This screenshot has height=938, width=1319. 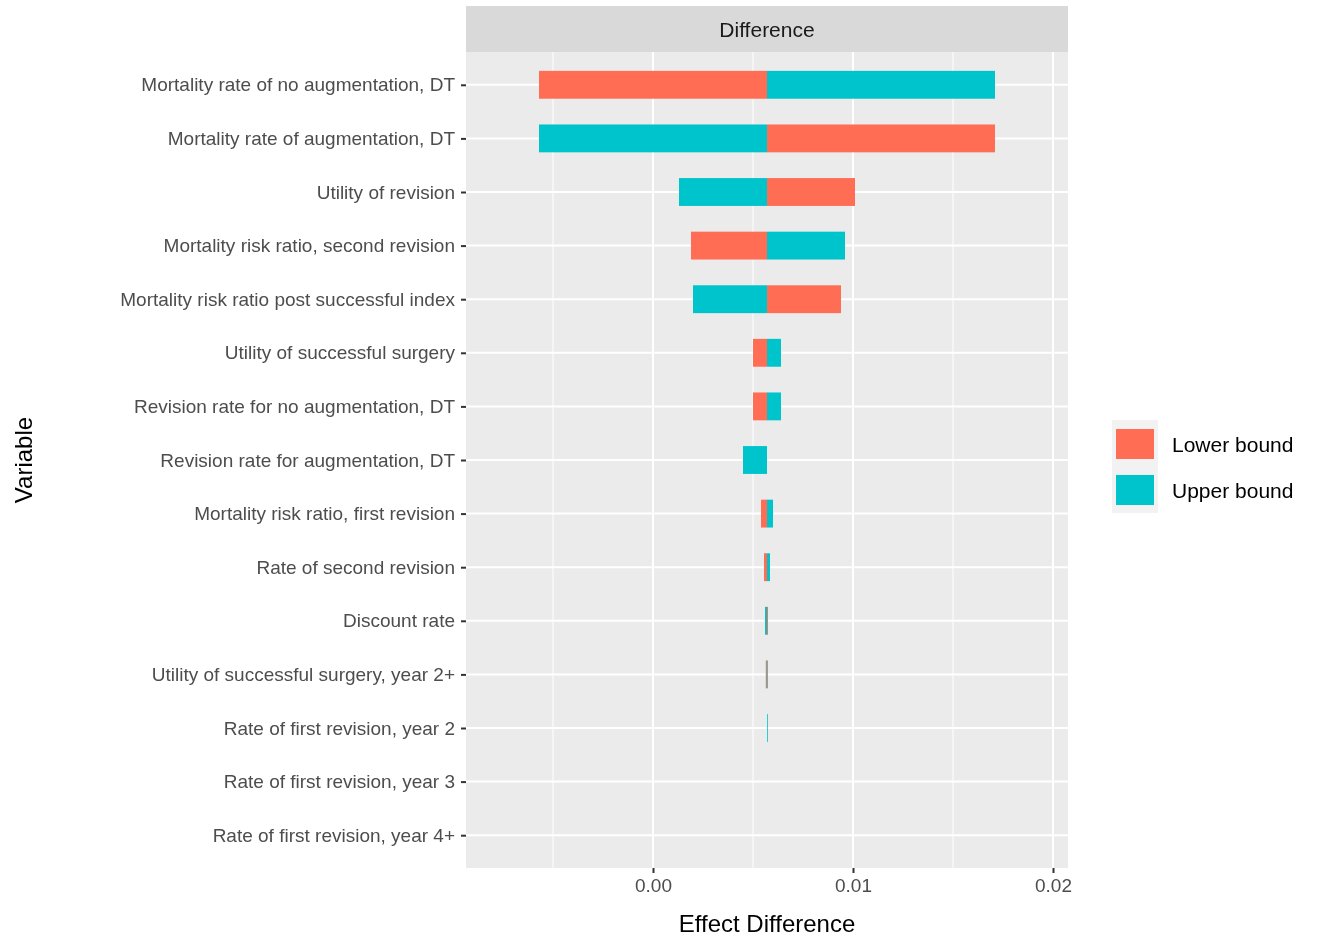 I want to click on y-tick-label: Utility of revision, so click(x=385, y=192).